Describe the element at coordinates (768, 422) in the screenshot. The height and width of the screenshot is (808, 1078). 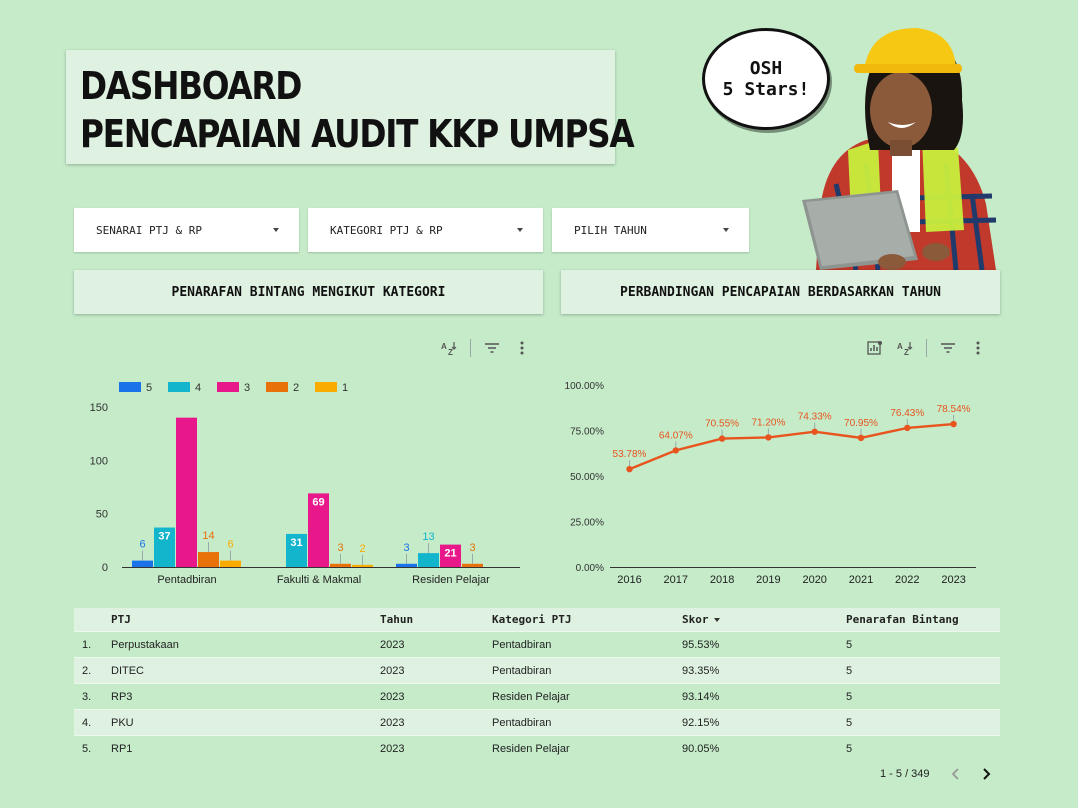
I see `point-data-label: 71.20%` at that location.